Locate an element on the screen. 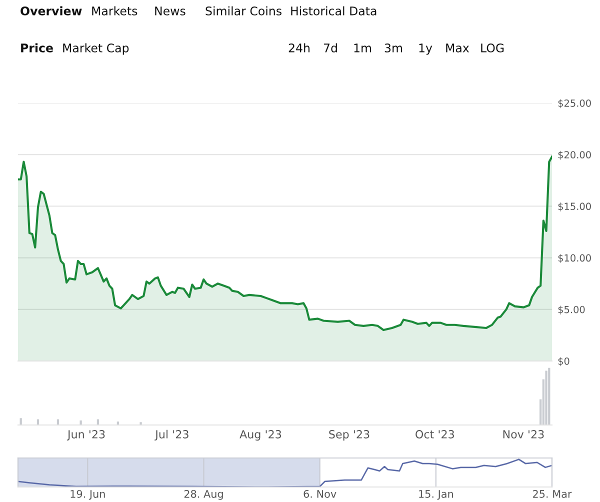 This screenshot has width=600, height=502. x-tick-label: 19. Jun is located at coordinates (87, 495).